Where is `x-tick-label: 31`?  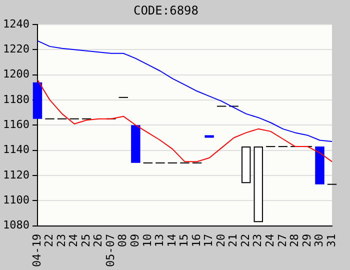
x-tick-label: 31 is located at coordinates (331, 241).